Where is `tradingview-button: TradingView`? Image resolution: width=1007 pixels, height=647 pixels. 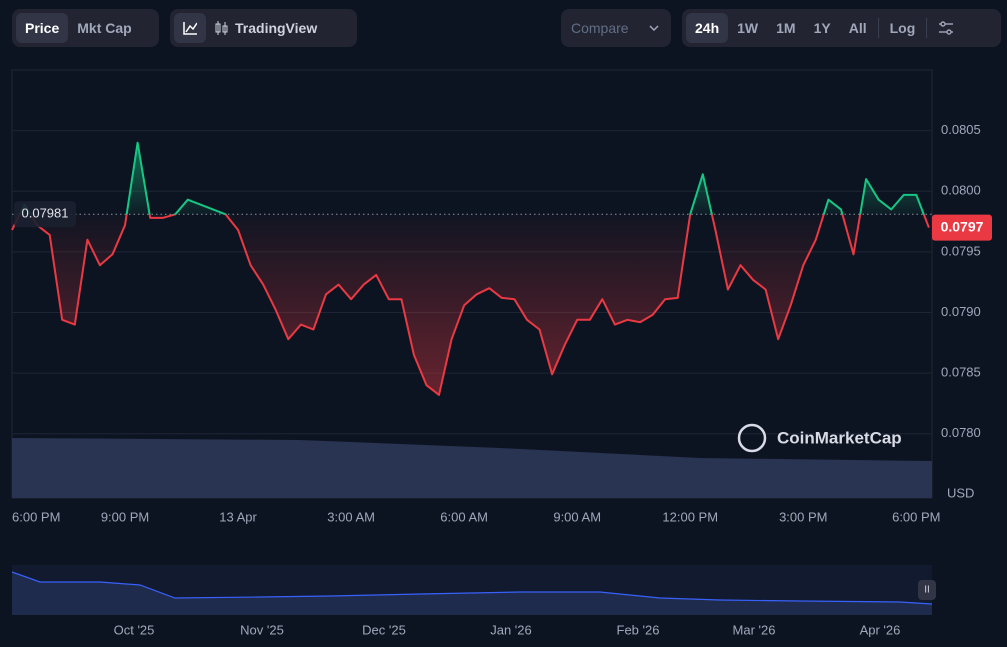 tradingview-button: TradingView is located at coordinates (266, 28).